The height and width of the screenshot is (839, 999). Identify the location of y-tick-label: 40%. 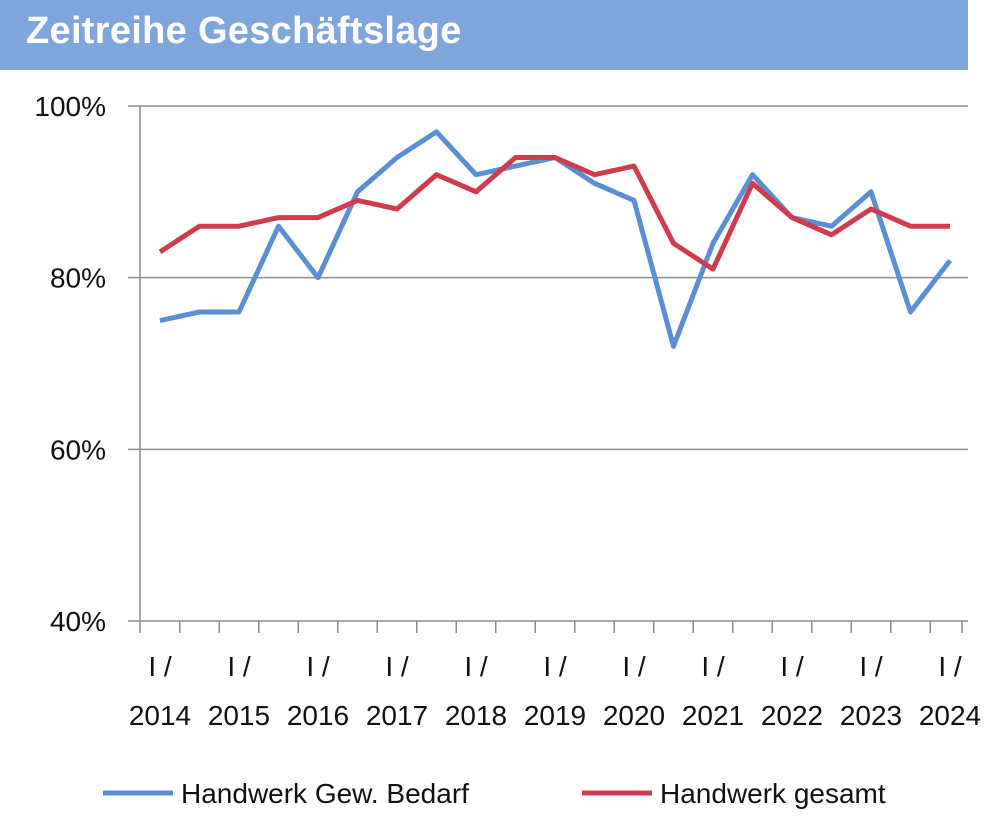
(78, 621).